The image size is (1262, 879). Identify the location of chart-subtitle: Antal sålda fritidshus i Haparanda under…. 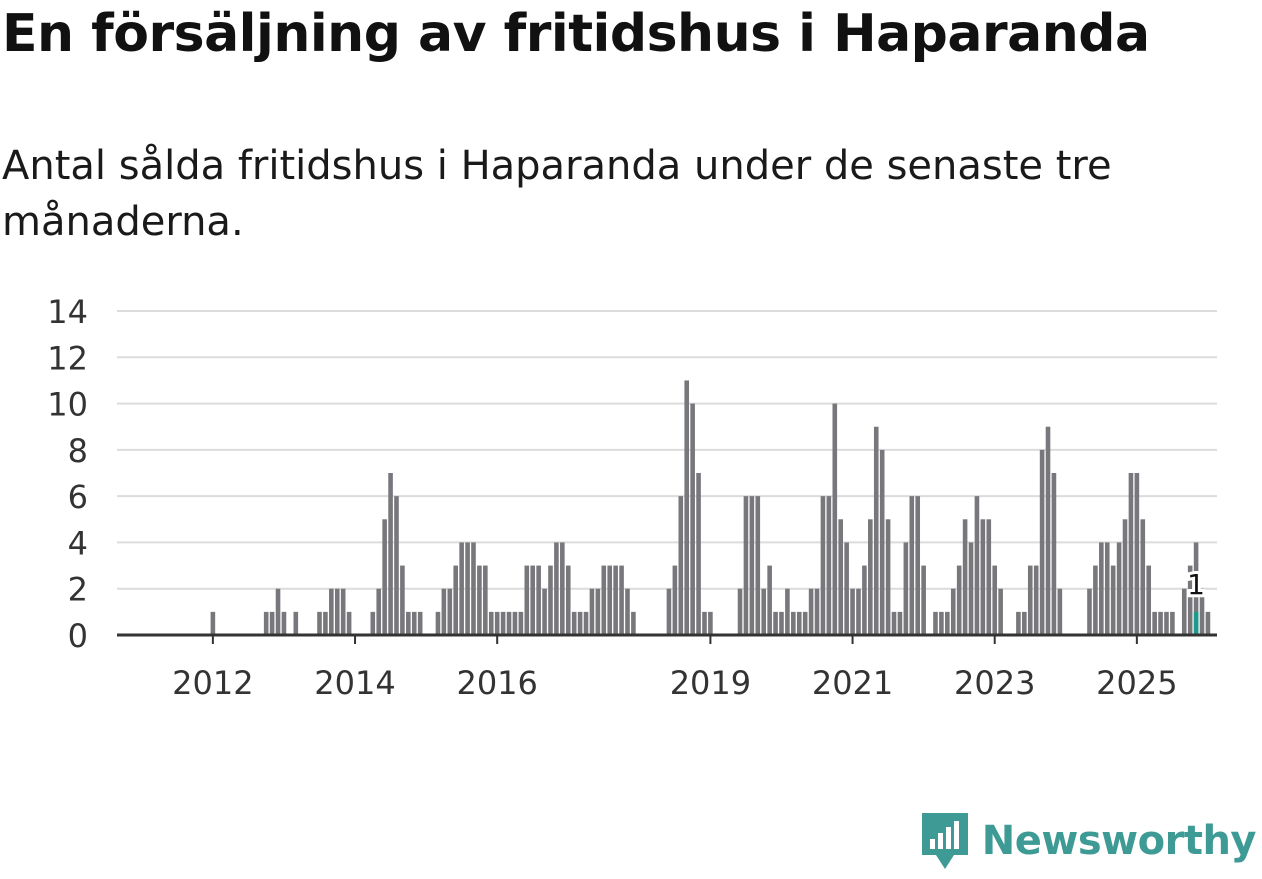
(557, 194).